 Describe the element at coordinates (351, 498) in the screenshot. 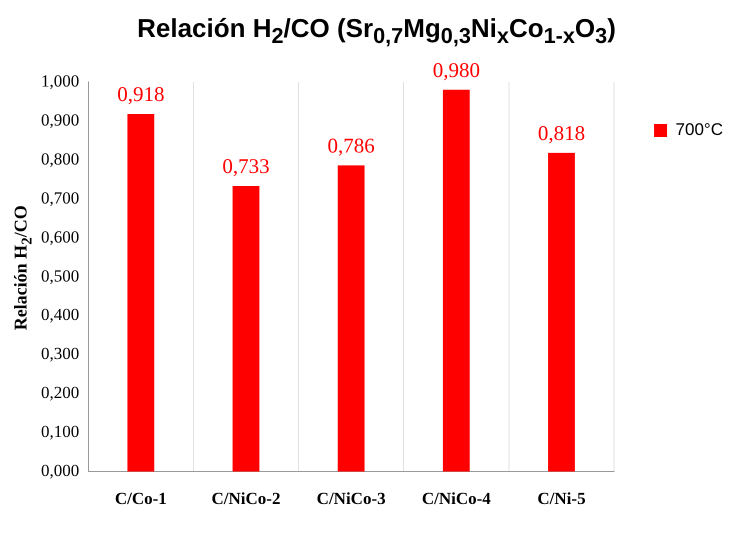

I see `x-tick-label: C/NiCo-3` at that location.